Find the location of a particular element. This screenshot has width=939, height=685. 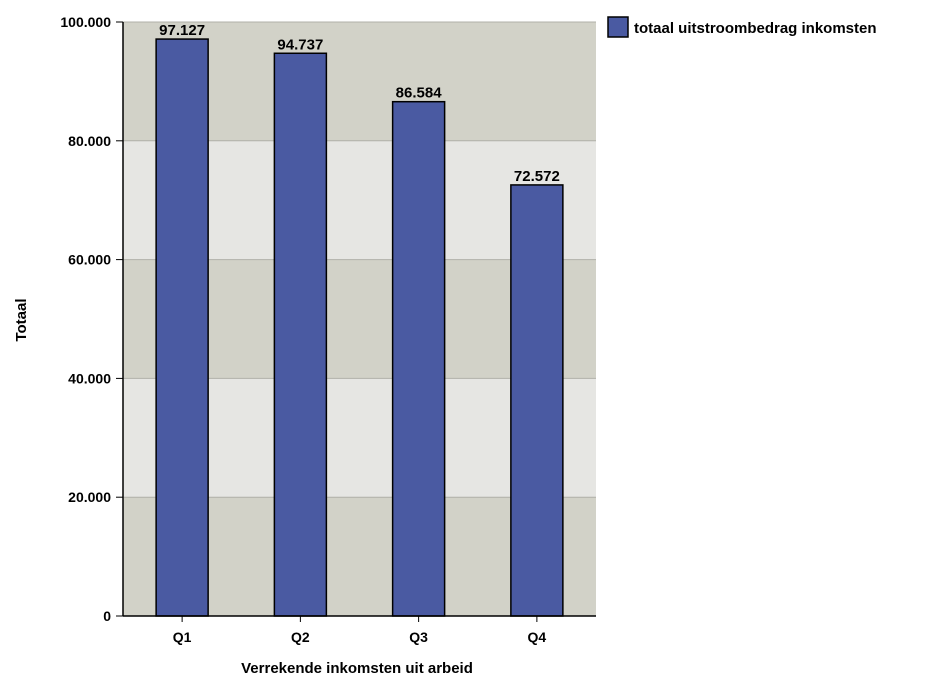

x-tick-label-q2: Q2 is located at coordinates (300, 637).